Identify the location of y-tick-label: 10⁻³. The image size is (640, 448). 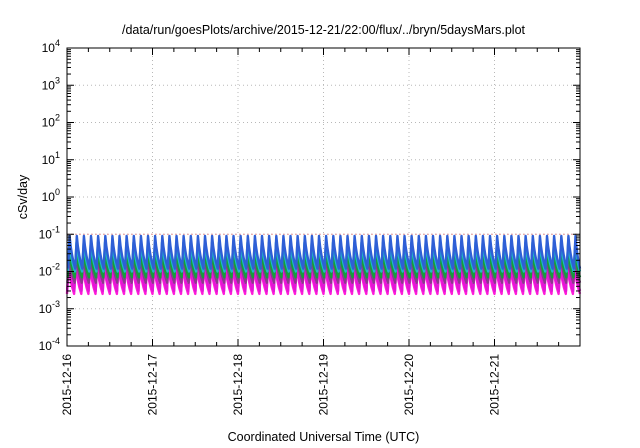
(49, 307).